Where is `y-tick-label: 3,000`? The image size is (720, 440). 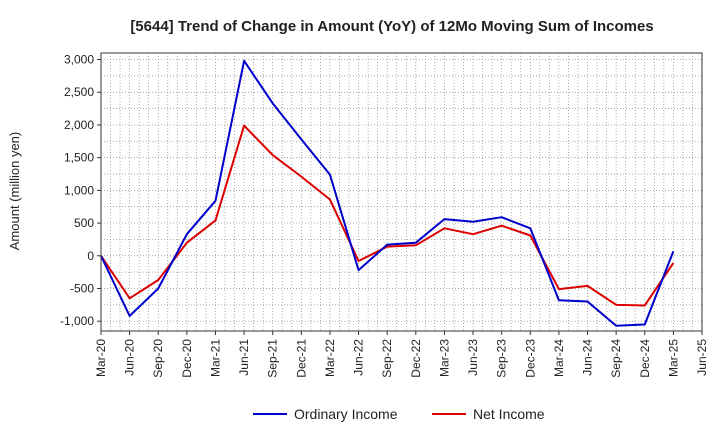 y-tick-label: 3,000 is located at coordinates (79, 60).